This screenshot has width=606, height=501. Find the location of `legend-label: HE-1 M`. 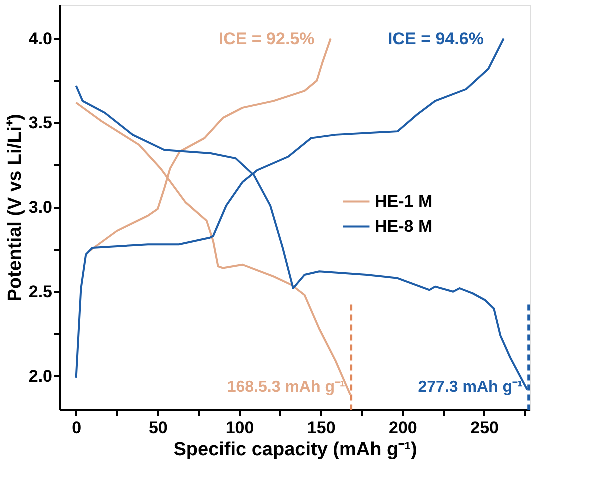

legend-label: HE-1 M is located at coordinates (404, 201).